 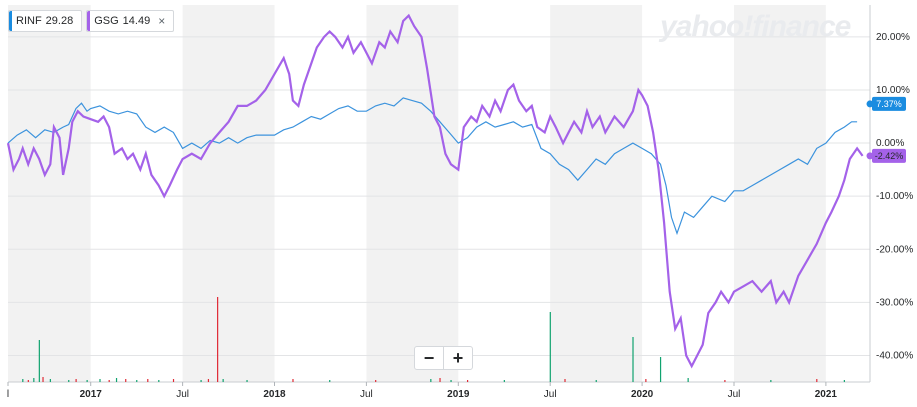 I want to click on last-value-badges: 7.37% -2.42%, so click(x=886, y=129).